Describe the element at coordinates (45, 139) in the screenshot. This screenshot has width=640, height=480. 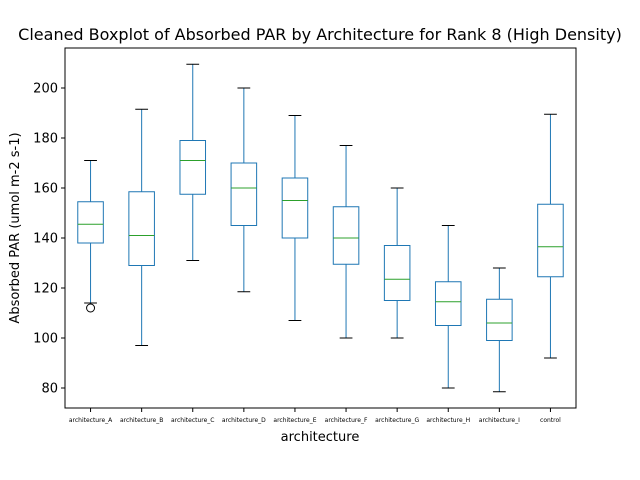
I see `y-tick-label: 180` at that location.